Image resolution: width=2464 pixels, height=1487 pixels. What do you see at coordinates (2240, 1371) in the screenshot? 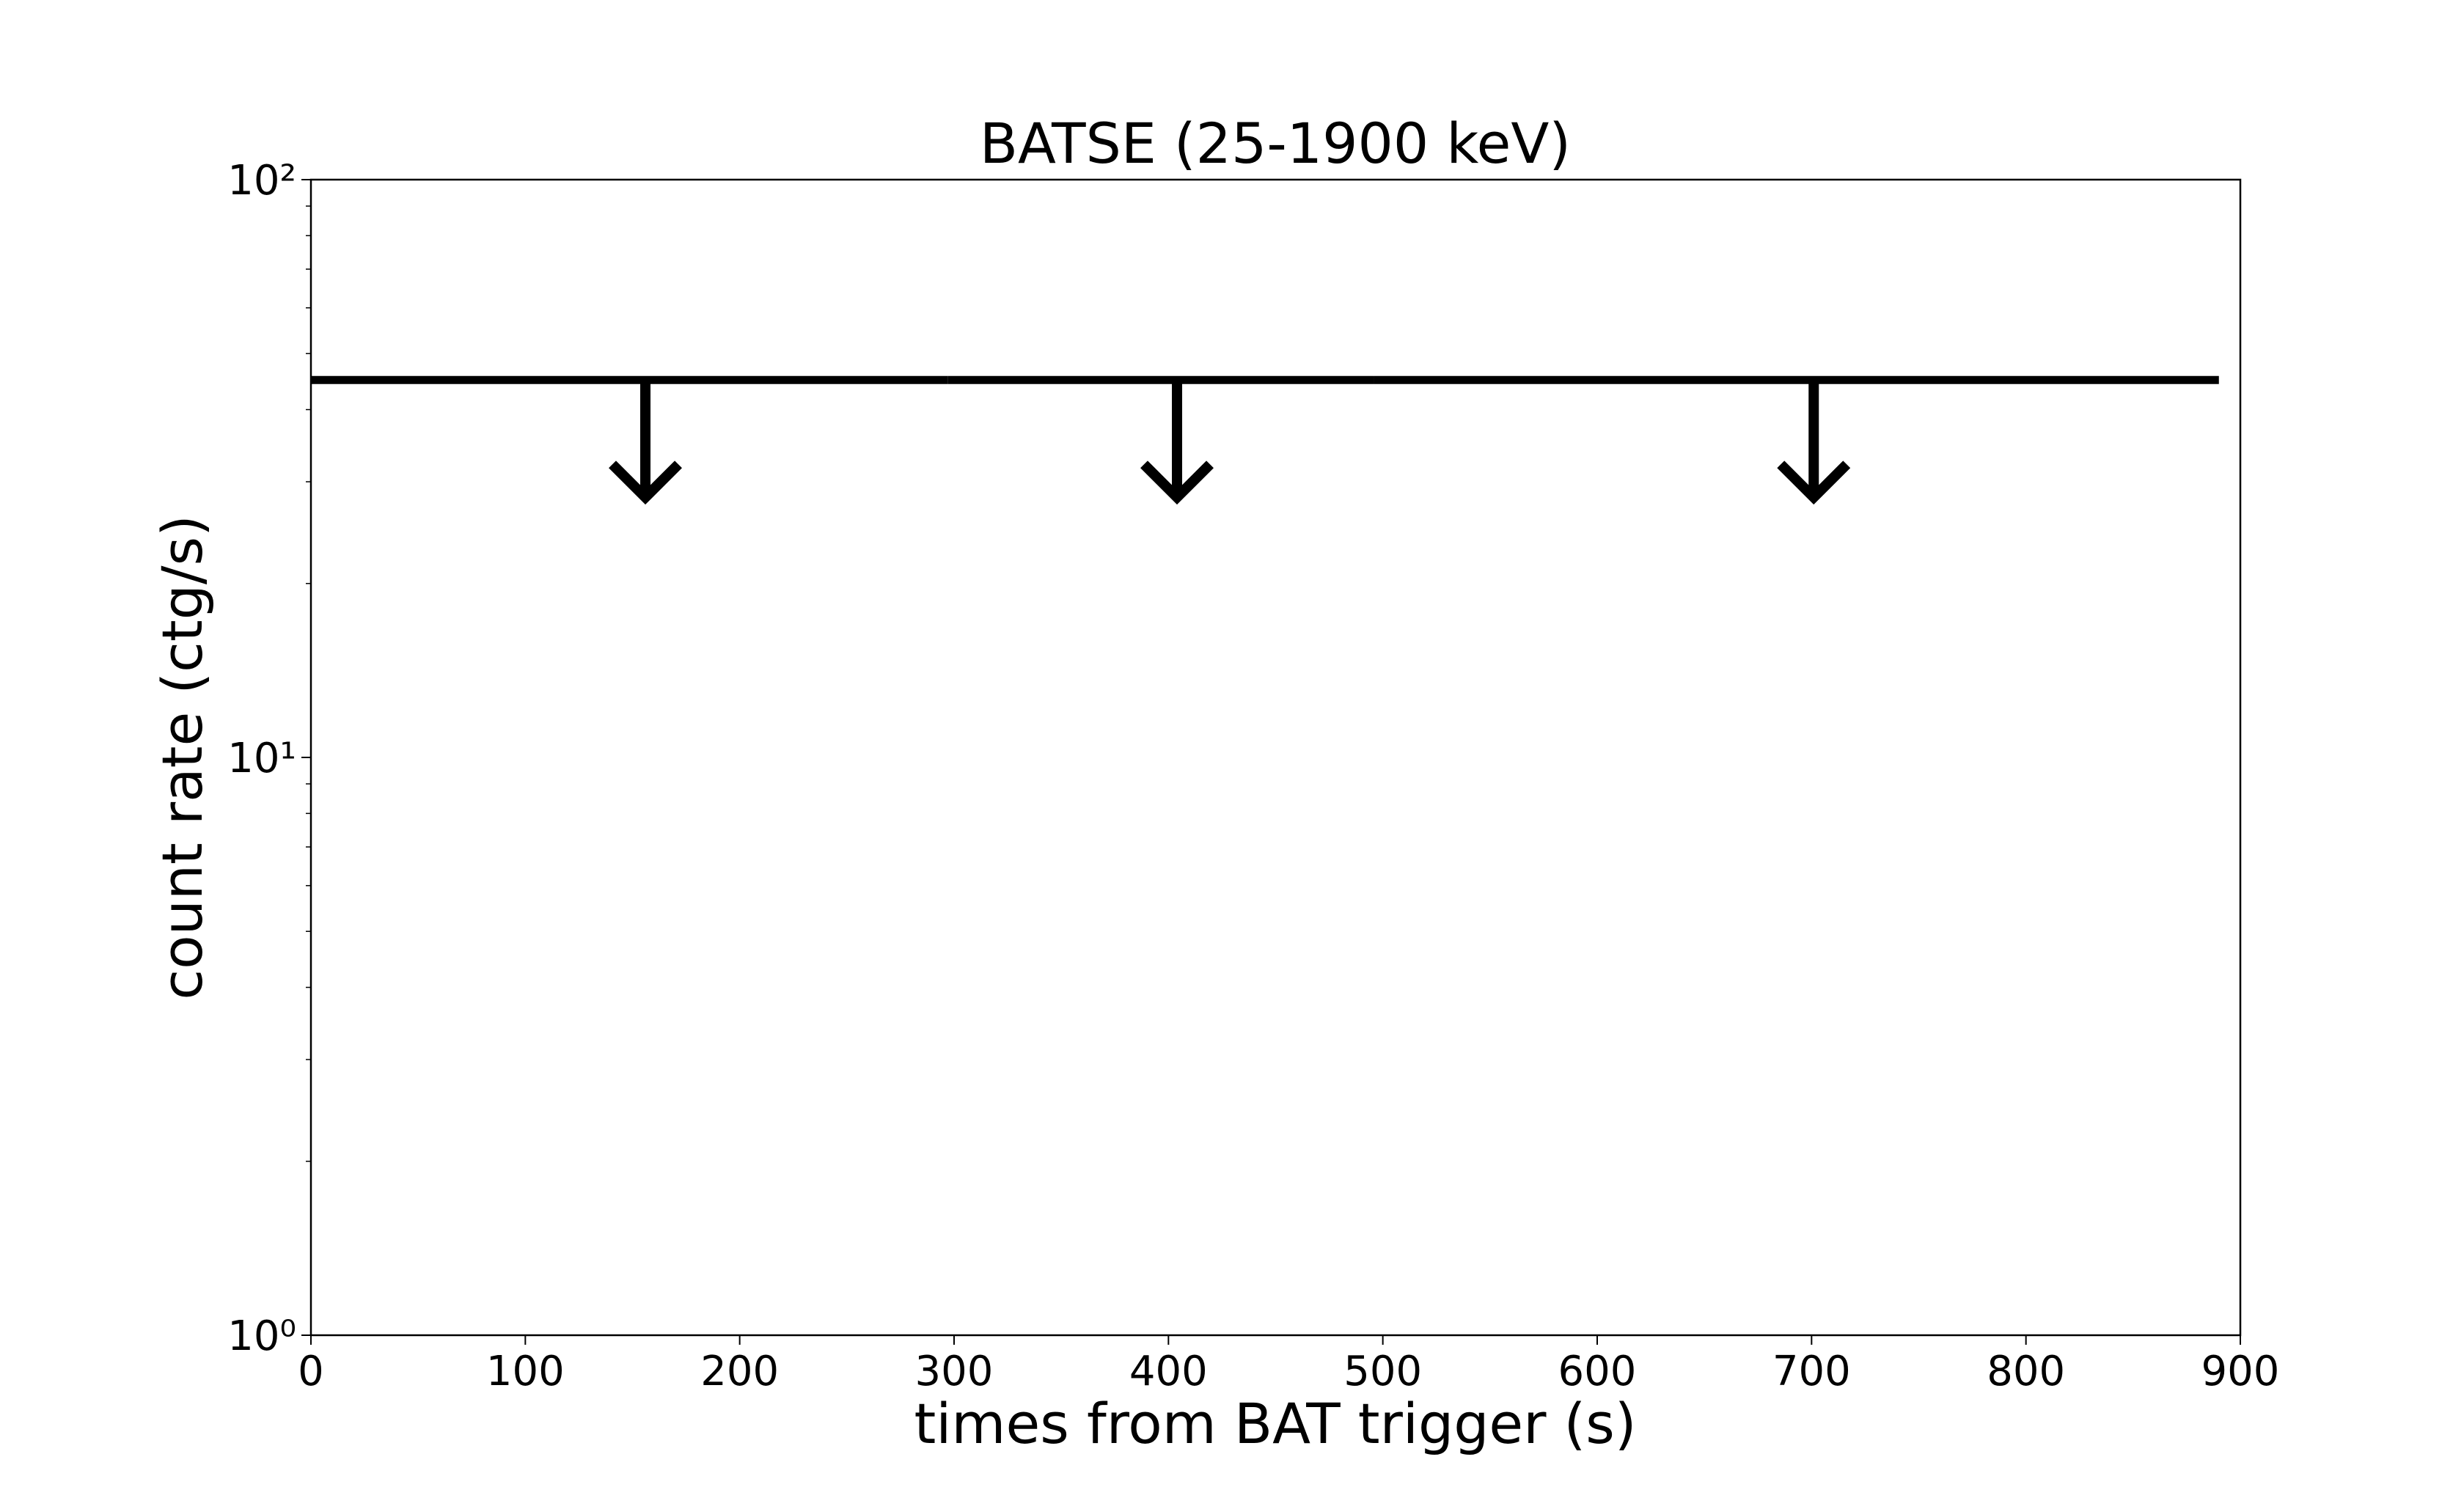
I see `x-tick-label: 900` at bounding box center [2240, 1371].